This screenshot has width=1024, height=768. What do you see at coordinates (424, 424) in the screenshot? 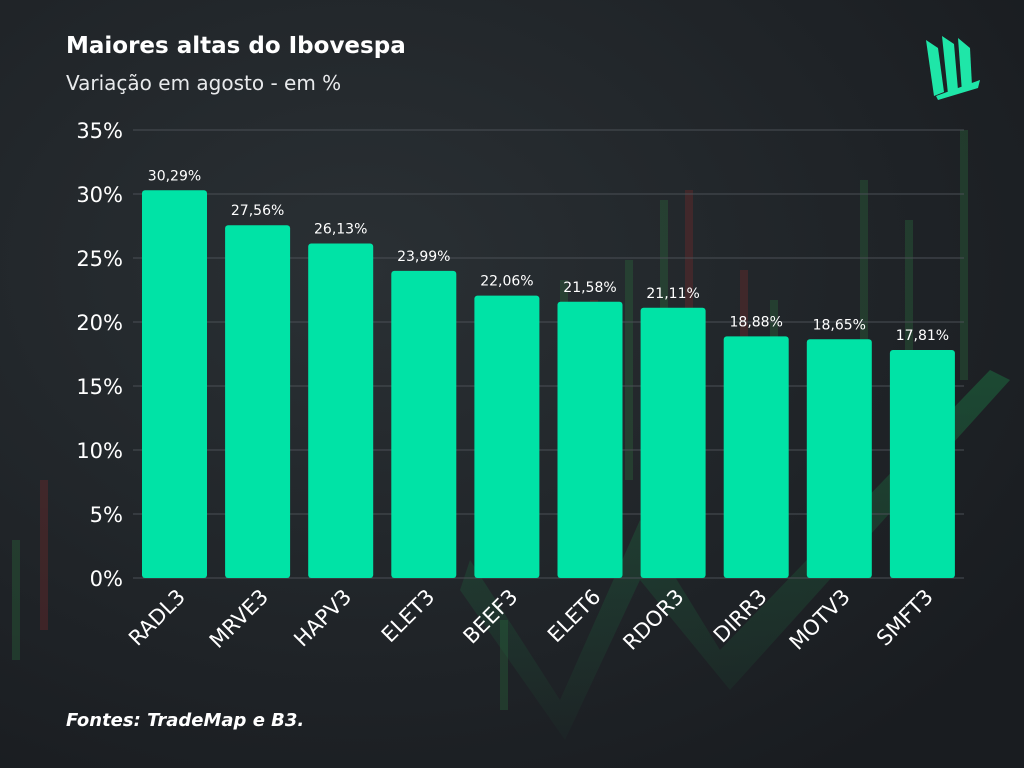
I see `bar-elet3` at bounding box center [424, 424].